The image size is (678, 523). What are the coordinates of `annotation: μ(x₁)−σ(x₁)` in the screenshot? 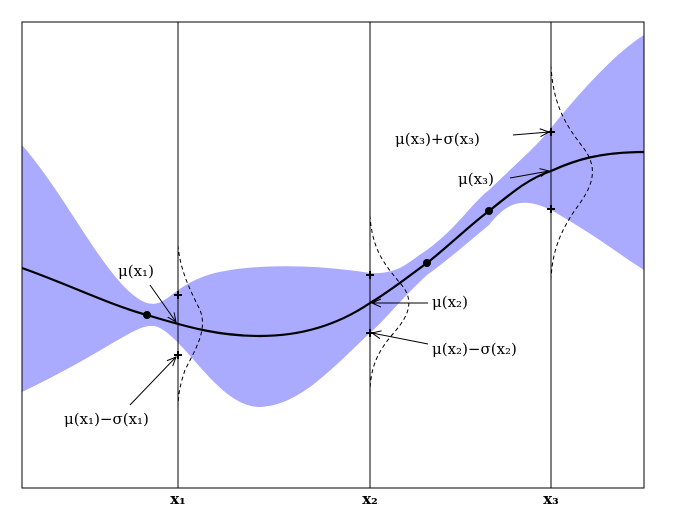 It's located at (106, 419).